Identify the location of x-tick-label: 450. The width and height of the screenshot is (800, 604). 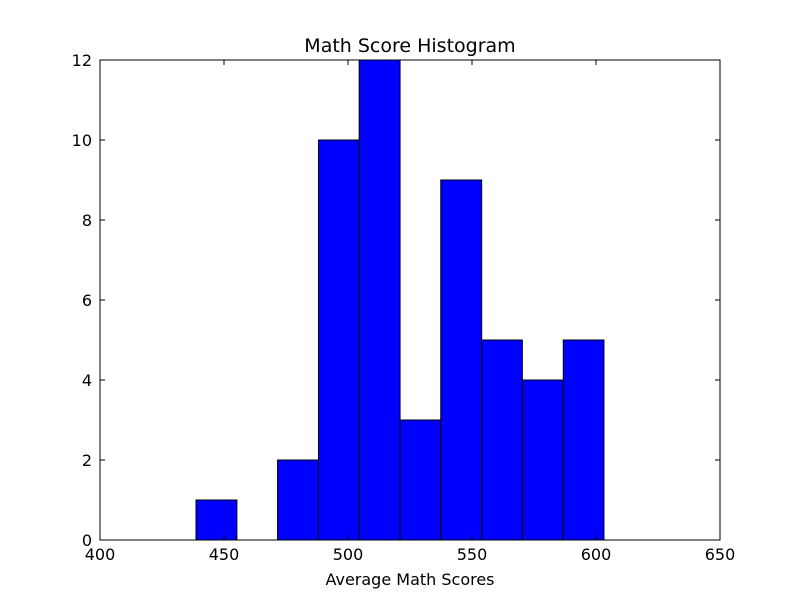
(224, 554).